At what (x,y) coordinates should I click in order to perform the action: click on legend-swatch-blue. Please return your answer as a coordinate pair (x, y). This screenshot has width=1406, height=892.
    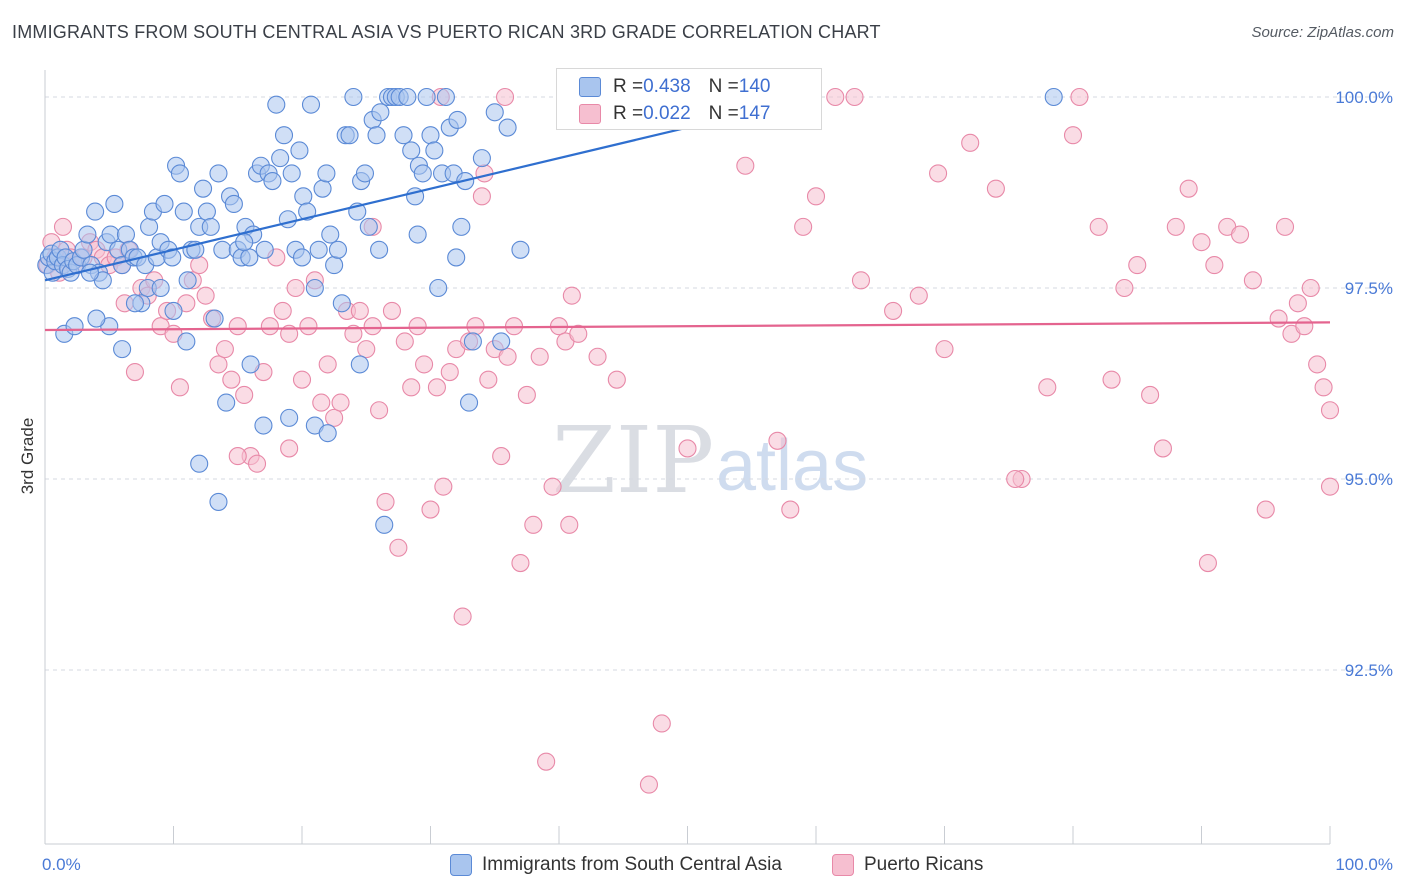
    Looking at the image, I should click on (590, 87).